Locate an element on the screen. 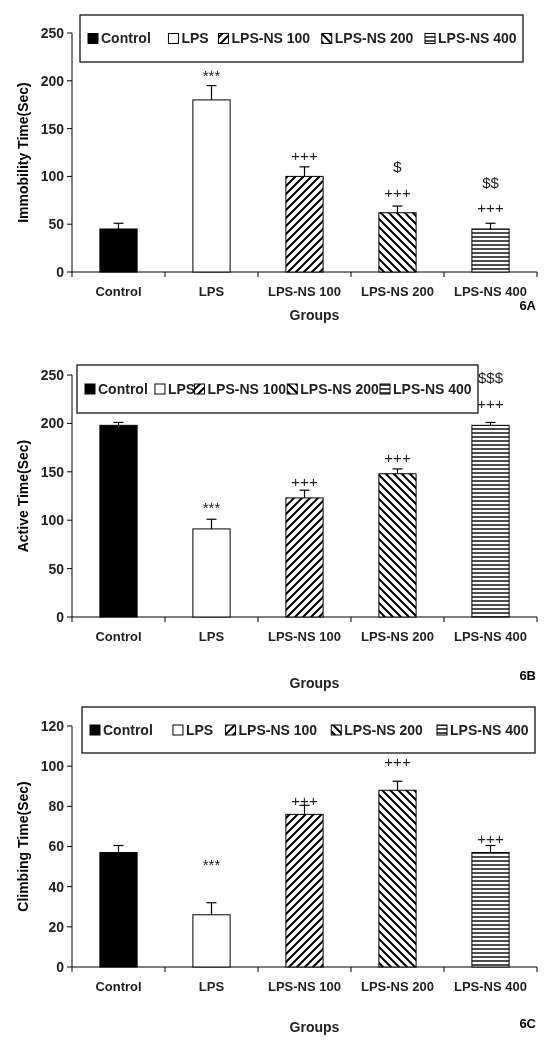 Image resolution: width=549 pixels, height=1043 pixels. text: 6C is located at coordinates (528, 1023).